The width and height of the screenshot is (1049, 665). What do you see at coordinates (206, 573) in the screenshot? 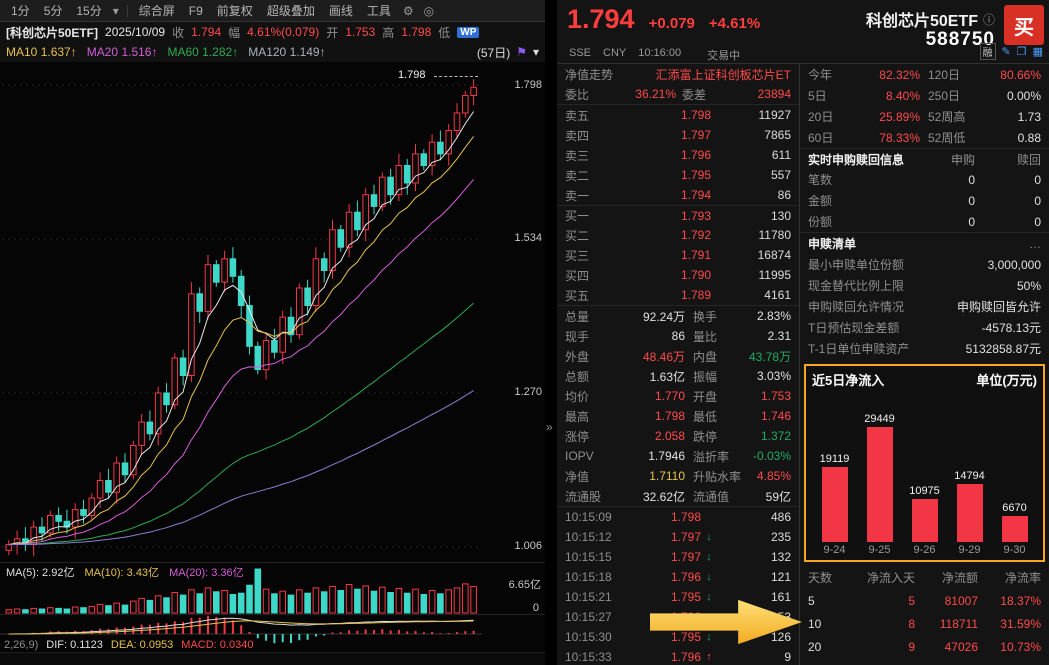
I see `vol-ma20-label: MA(20): 3.36亿` at bounding box center [206, 573].